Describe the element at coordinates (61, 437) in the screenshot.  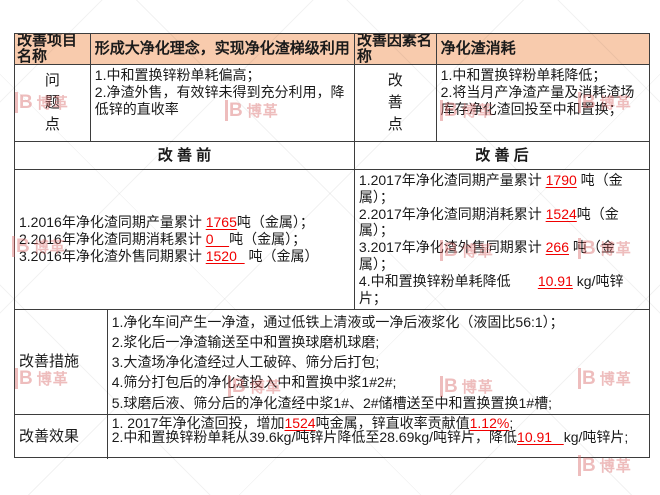
I see `effects-label: 改善效果` at that location.